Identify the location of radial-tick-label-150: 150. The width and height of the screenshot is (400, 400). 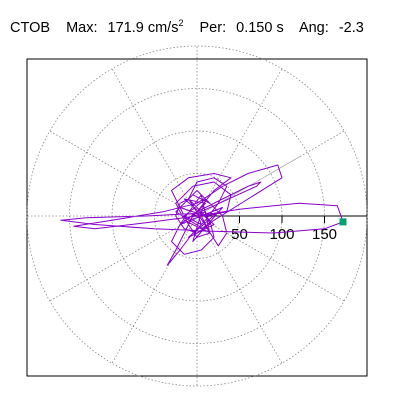
(324, 234).